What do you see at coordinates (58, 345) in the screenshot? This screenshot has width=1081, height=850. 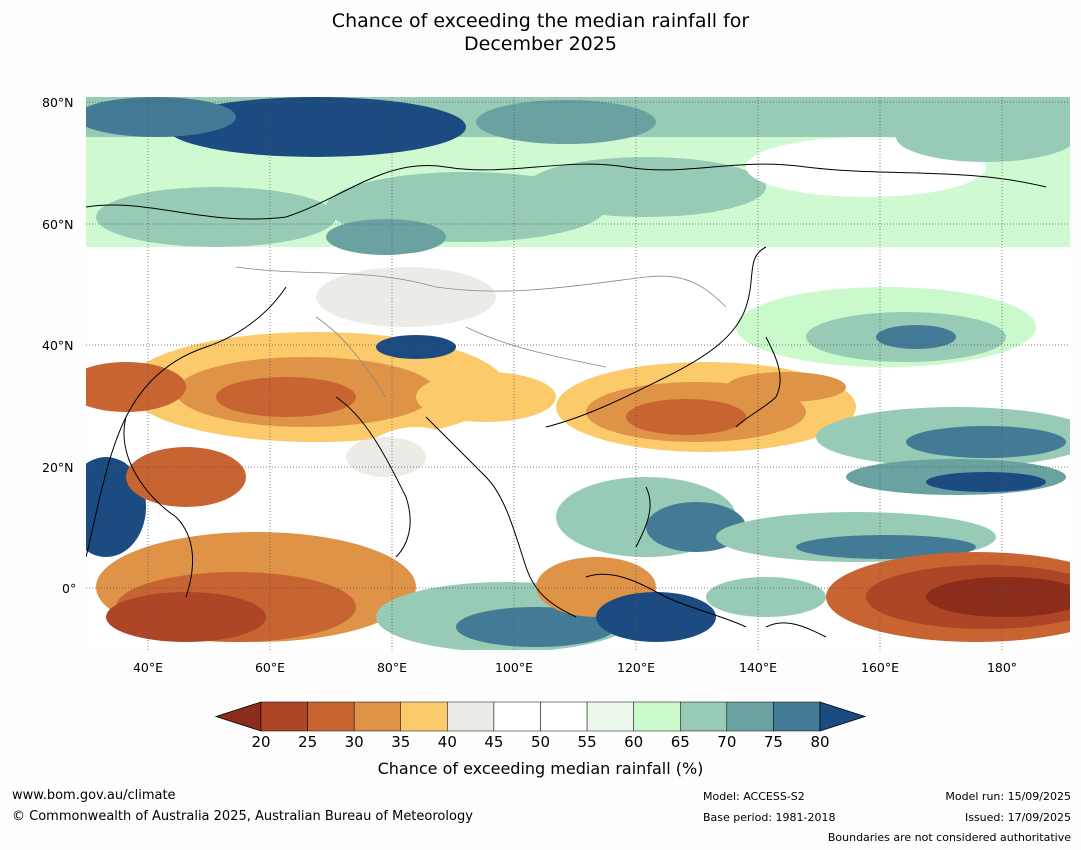 I see `lat-tick: 40°N` at bounding box center [58, 345].